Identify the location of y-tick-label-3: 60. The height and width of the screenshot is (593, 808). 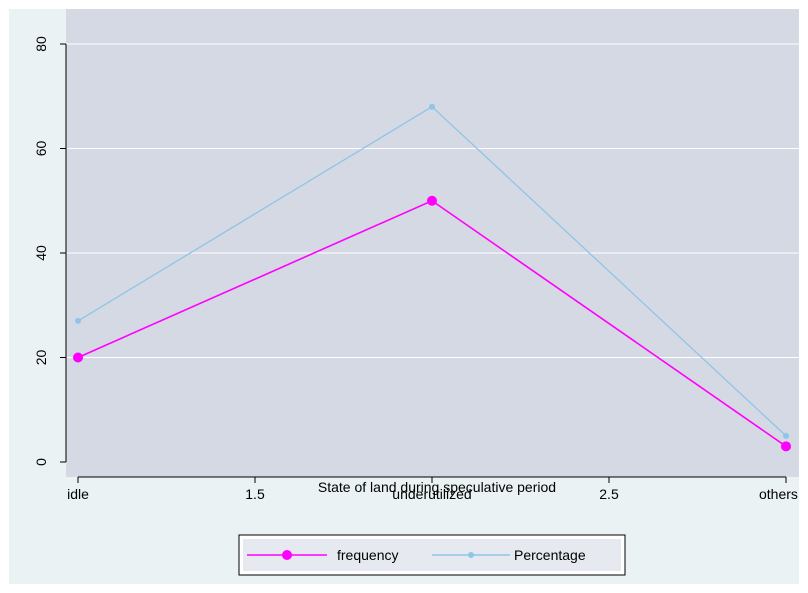
(41, 149).